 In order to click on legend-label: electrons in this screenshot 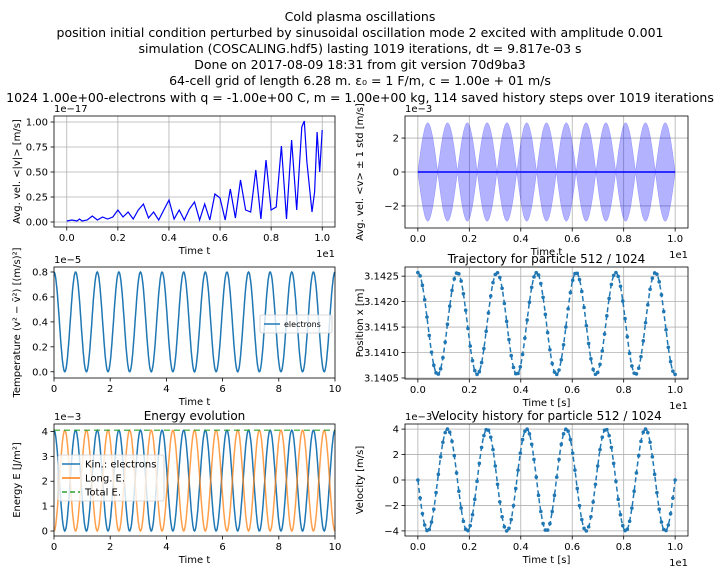, I will do `click(302, 324)`.